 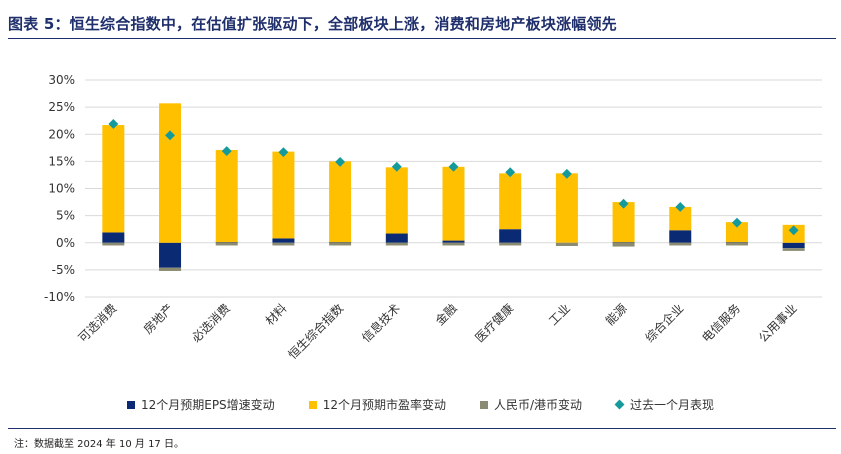 I want to click on x-tick-label: 必选消费, so click(x=211, y=323).